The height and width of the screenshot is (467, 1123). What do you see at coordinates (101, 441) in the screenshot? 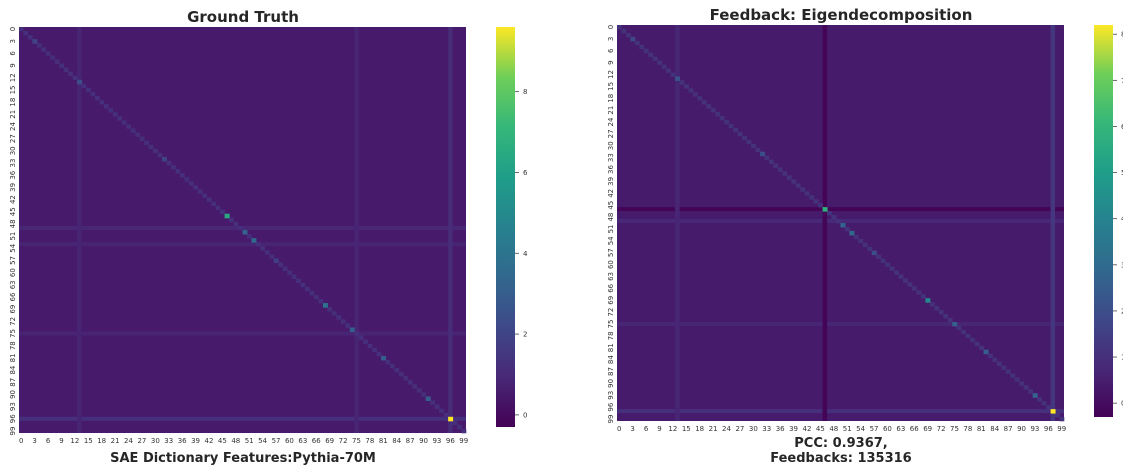
I see `x-tick-label: 18` at bounding box center [101, 441].